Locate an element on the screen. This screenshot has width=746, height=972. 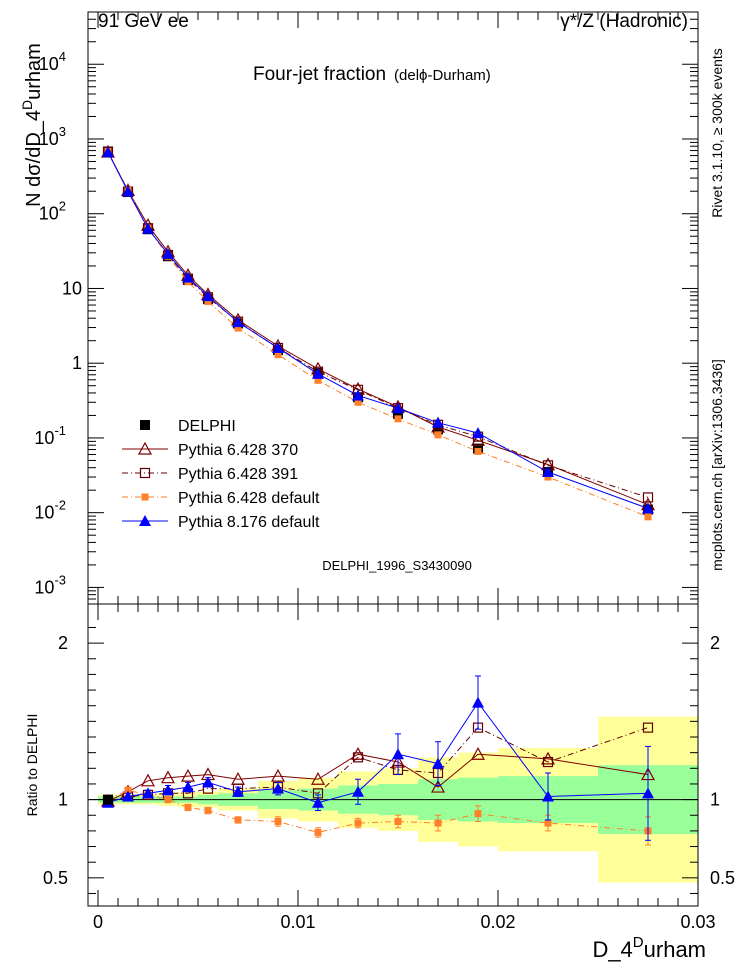
x-tick-label: 0.01 is located at coordinates (297, 922).